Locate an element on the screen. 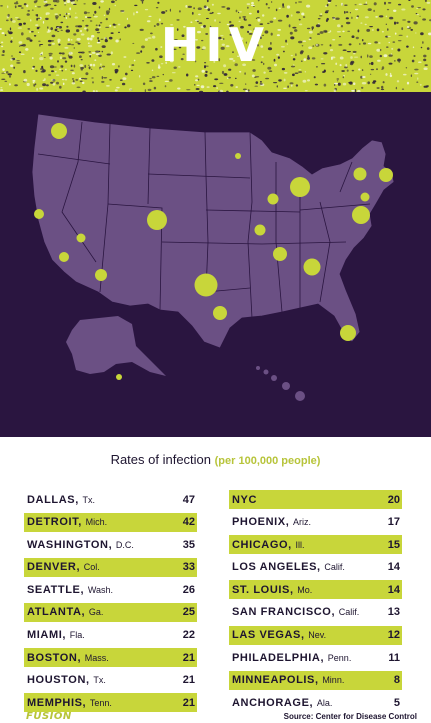 The image size is (431, 723). city-label: DENVER, is located at coordinates (54, 567).